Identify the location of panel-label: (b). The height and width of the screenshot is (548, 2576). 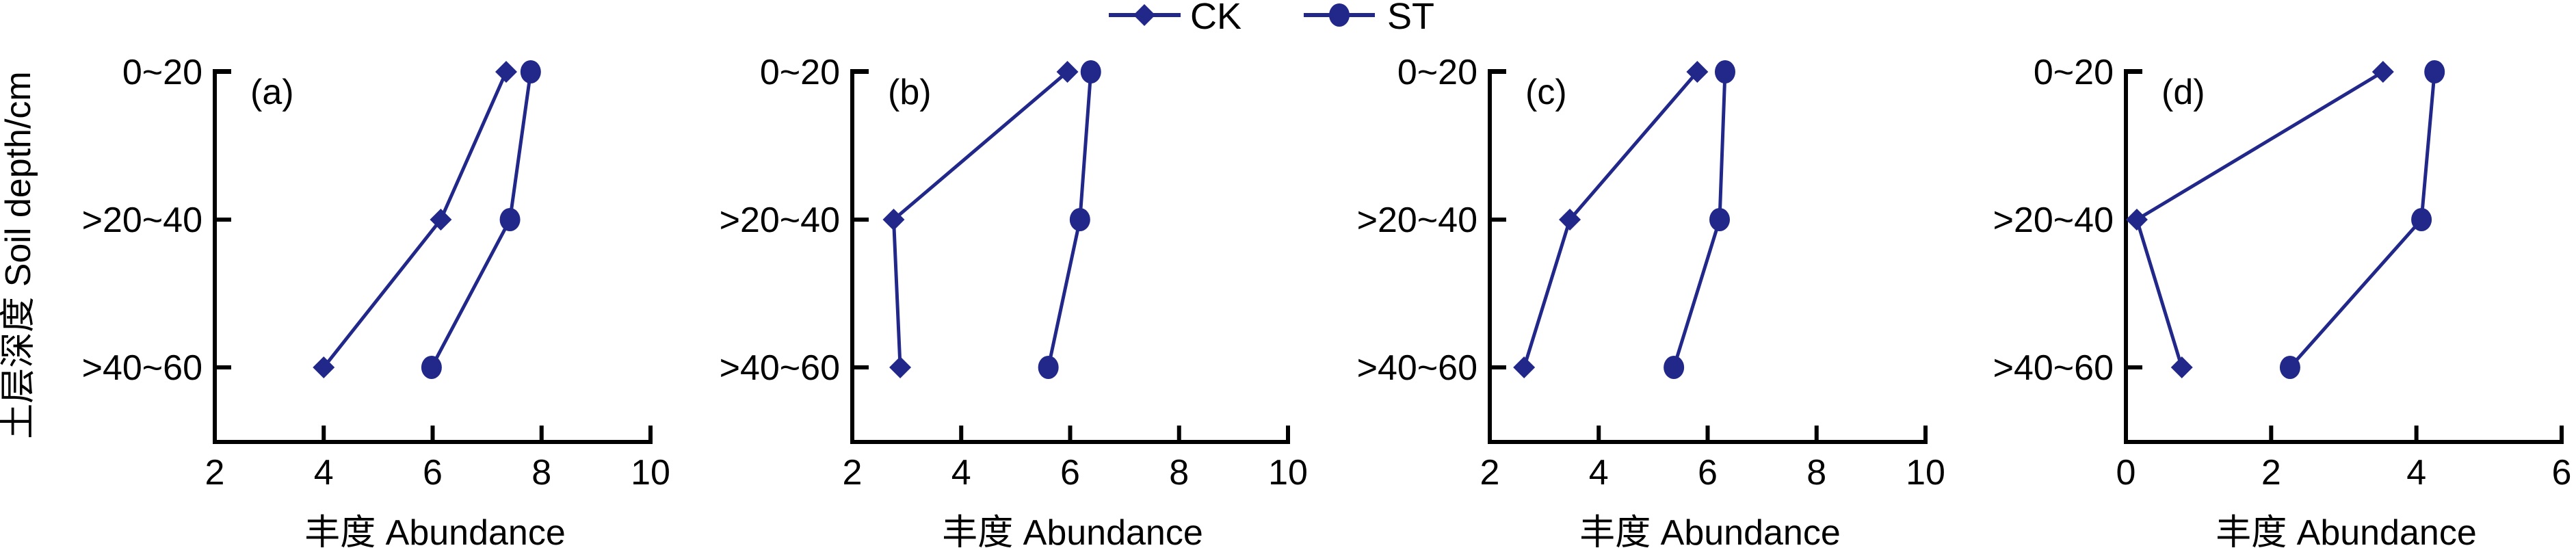
(910, 93).